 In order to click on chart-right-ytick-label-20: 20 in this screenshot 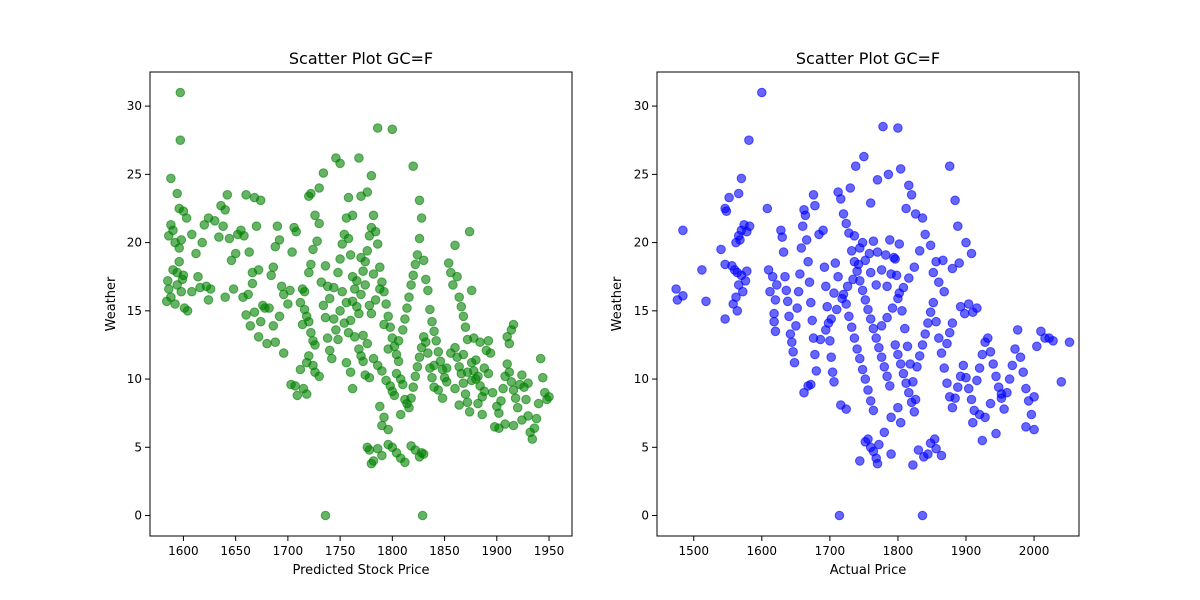, I will do `click(641, 243)`.